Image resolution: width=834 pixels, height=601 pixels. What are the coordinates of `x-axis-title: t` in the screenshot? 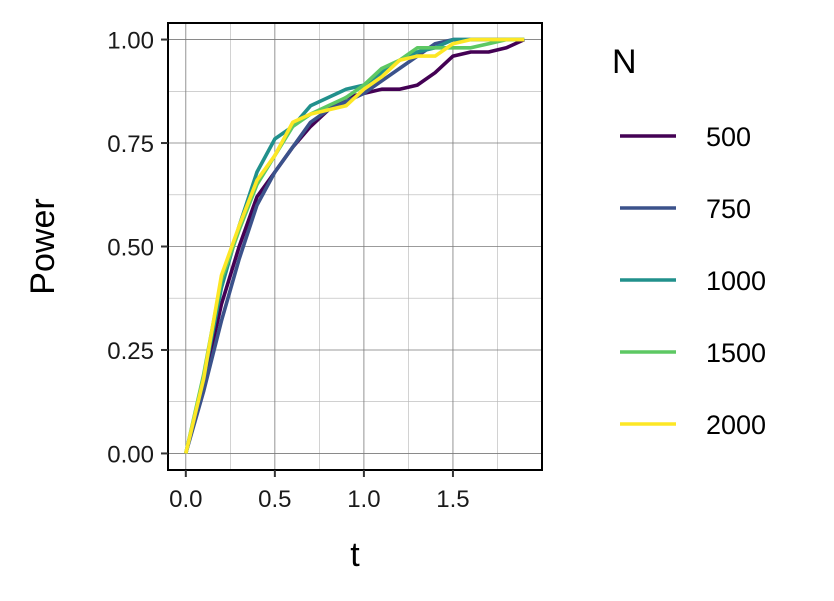 It's located at (355, 555).